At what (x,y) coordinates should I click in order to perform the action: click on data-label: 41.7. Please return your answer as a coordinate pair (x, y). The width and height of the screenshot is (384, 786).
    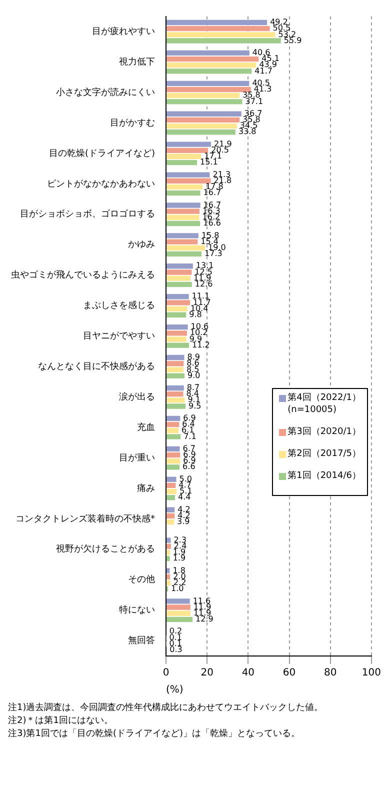
    Looking at the image, I should click on (263, 71).